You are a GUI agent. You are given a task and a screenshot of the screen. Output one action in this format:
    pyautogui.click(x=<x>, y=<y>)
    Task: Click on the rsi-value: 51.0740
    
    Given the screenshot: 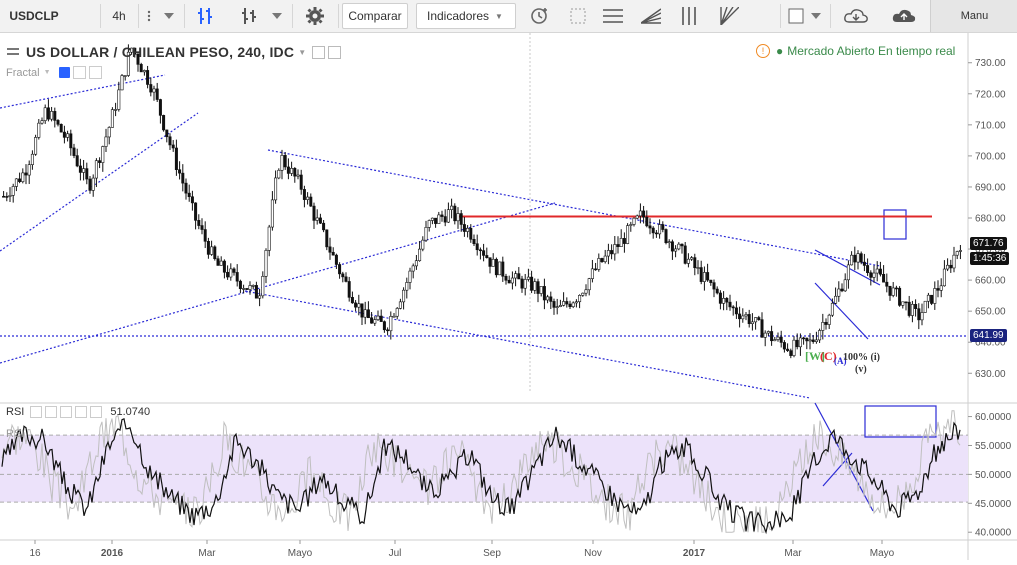 What is the action you would take?
    pyautogui.click(x=130, y=412)
    